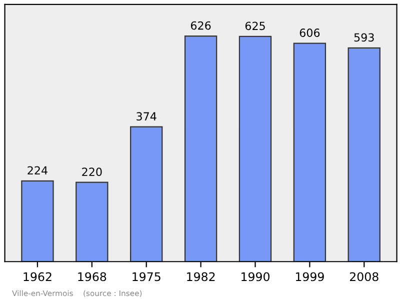 The width and height of the screenshot is (400, 299). I want to click on x-tick-label: 1982, so click(201, 277).